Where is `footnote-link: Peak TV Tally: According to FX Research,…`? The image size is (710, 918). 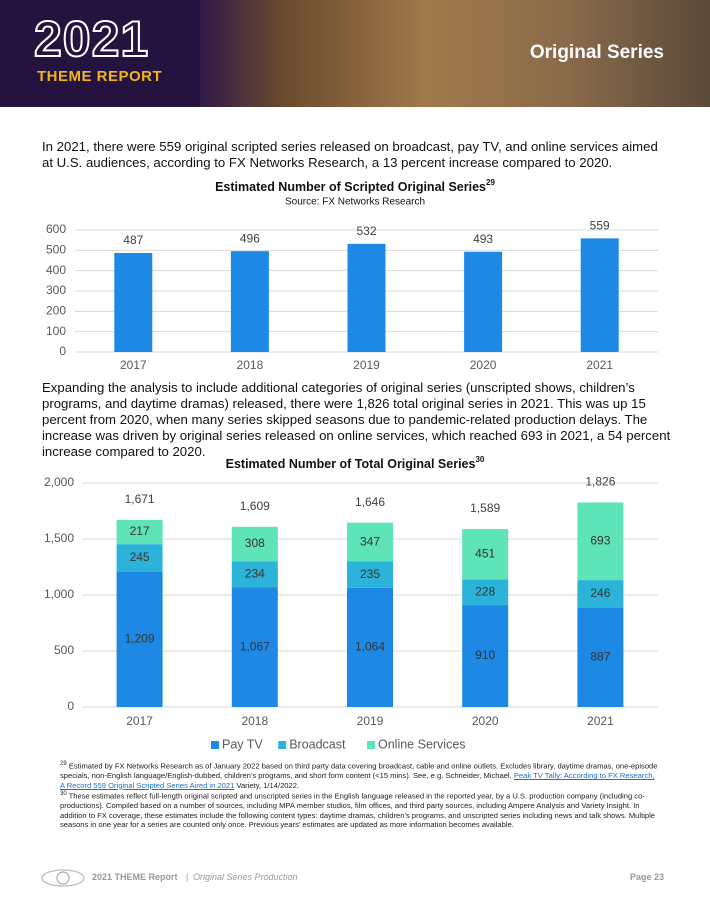
footnote-link: Peak TV Tally: According to FX Research,… is located at coordinates (357, 780).